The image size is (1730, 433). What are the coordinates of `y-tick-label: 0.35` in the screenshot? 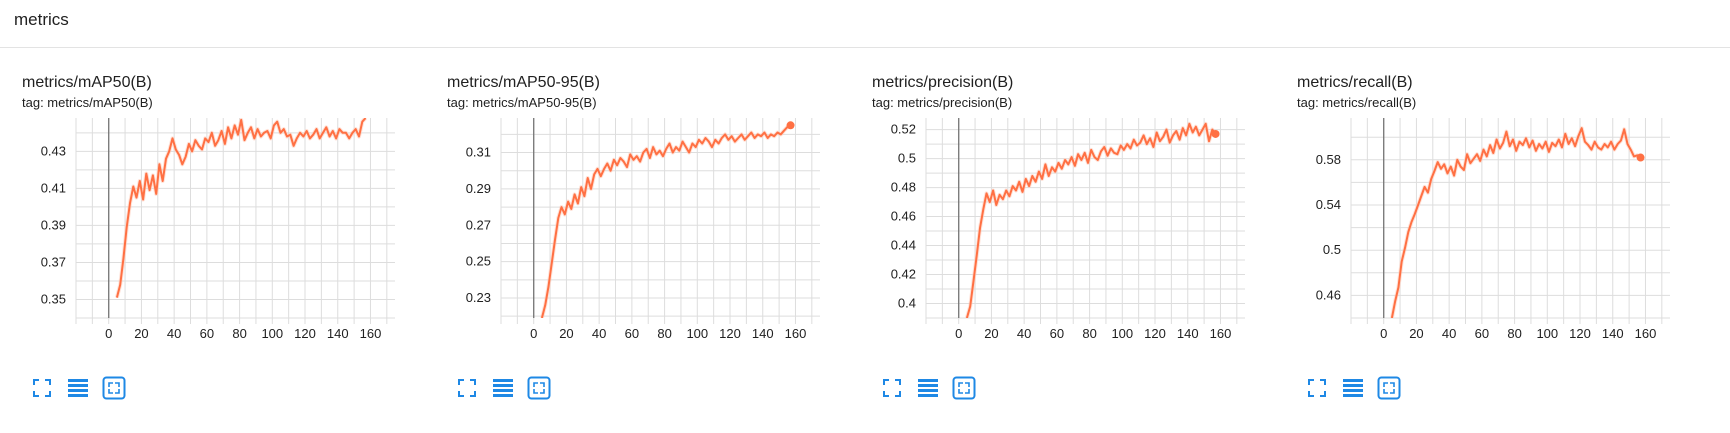 It's located at (53, 298).